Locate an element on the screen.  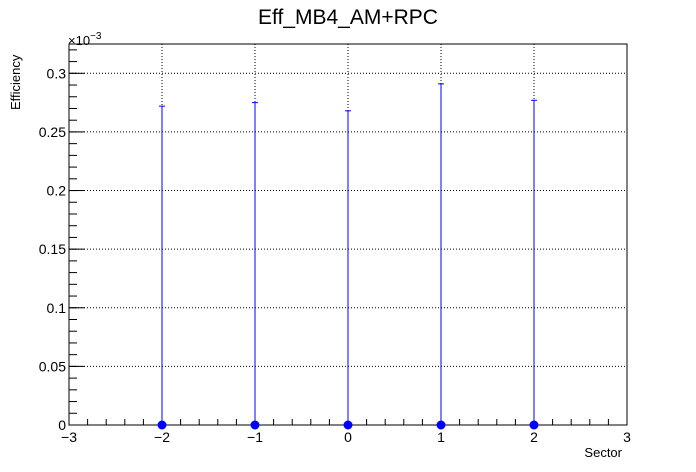
x-tick-label: 3 is located at coordinates (627, 437).